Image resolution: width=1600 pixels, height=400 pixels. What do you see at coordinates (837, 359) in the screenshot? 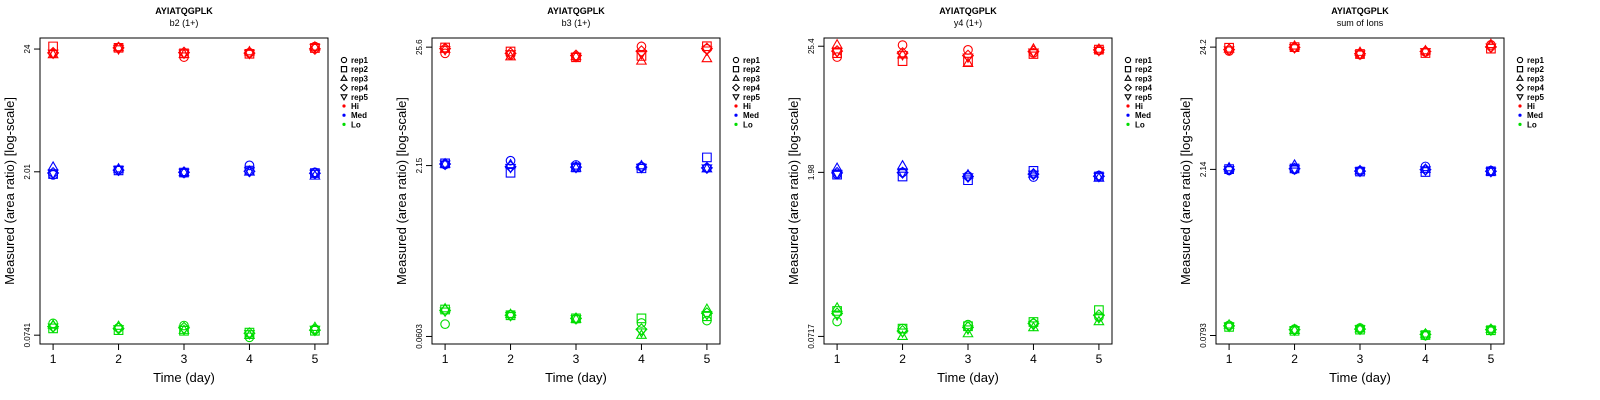
I see `x-tick-label: 1` at bounding box center [837, 359].